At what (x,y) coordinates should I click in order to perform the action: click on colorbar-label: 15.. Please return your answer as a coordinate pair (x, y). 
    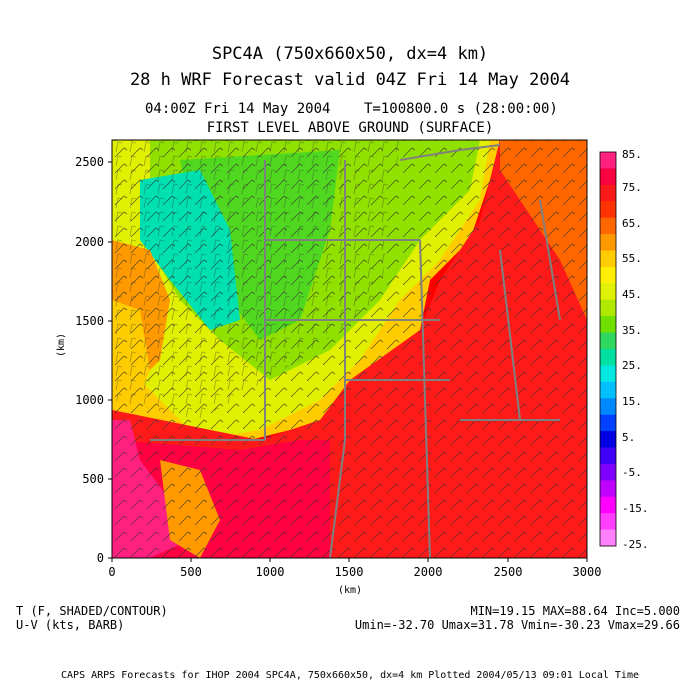
    Looking at the image, I should click on (632, 401).